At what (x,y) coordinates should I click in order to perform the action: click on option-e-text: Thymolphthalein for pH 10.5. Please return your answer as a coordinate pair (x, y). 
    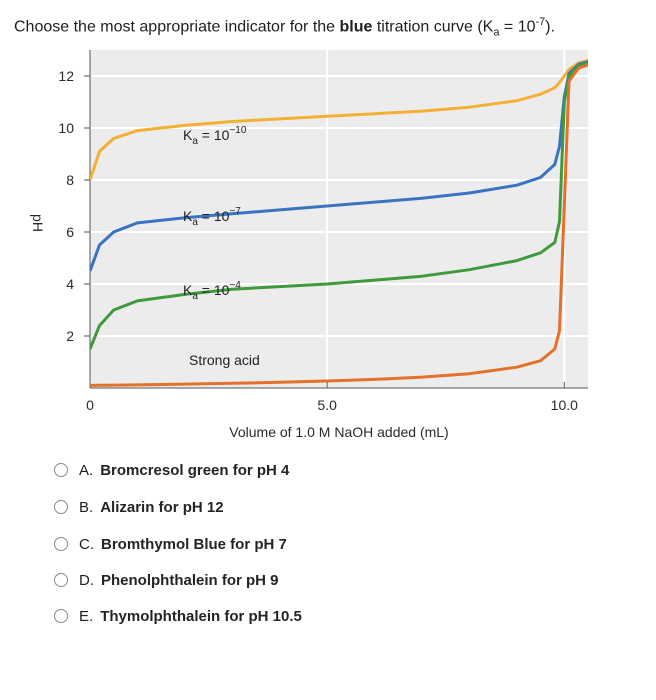
    Looking at the image, I should click on (201, 616).